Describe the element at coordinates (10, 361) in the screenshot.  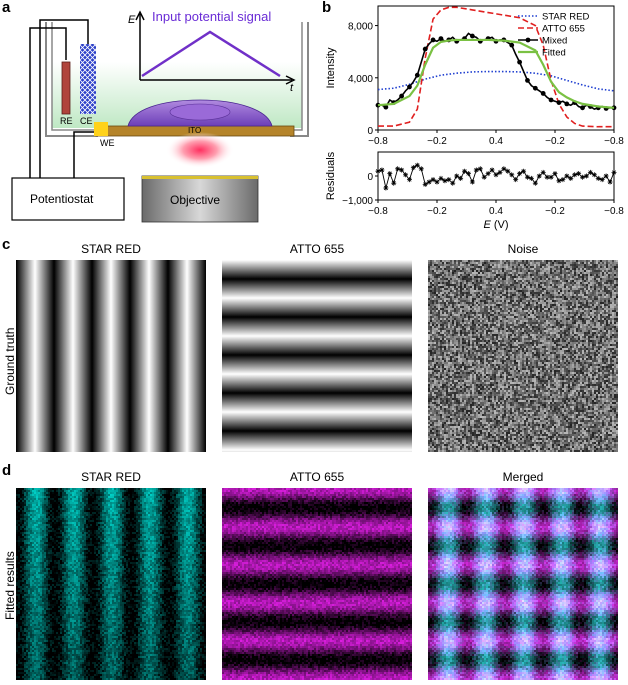
I see `ground-truth-side-label: Ground truth` at that location.